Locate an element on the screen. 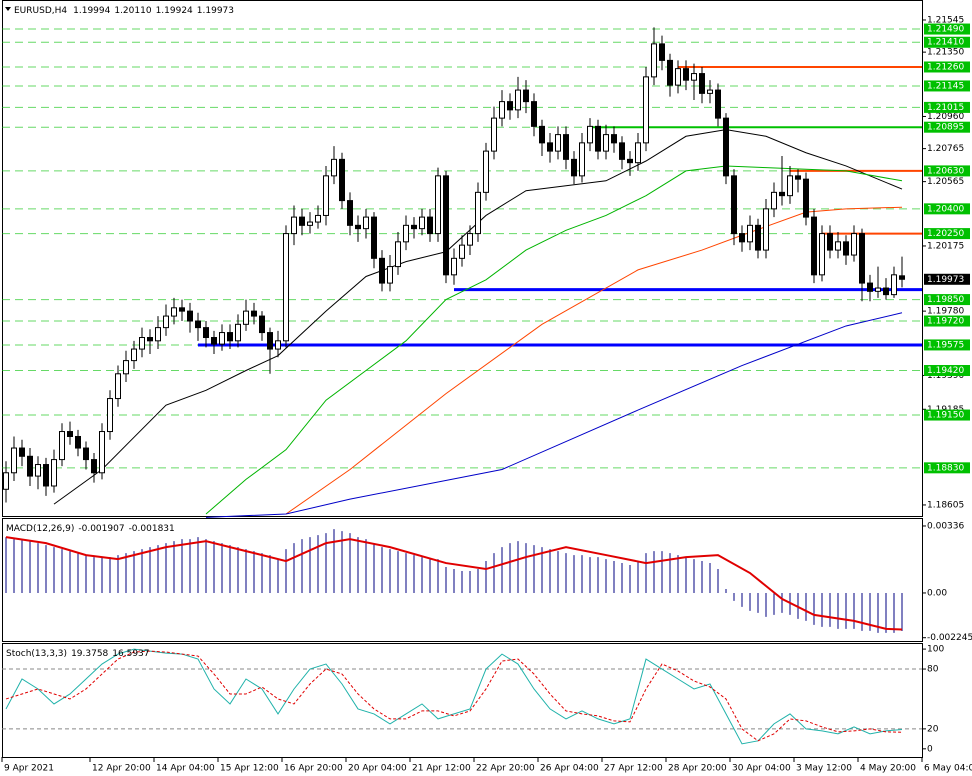  y-tick-label: 1.20765 is located at coordinates (945, 149).